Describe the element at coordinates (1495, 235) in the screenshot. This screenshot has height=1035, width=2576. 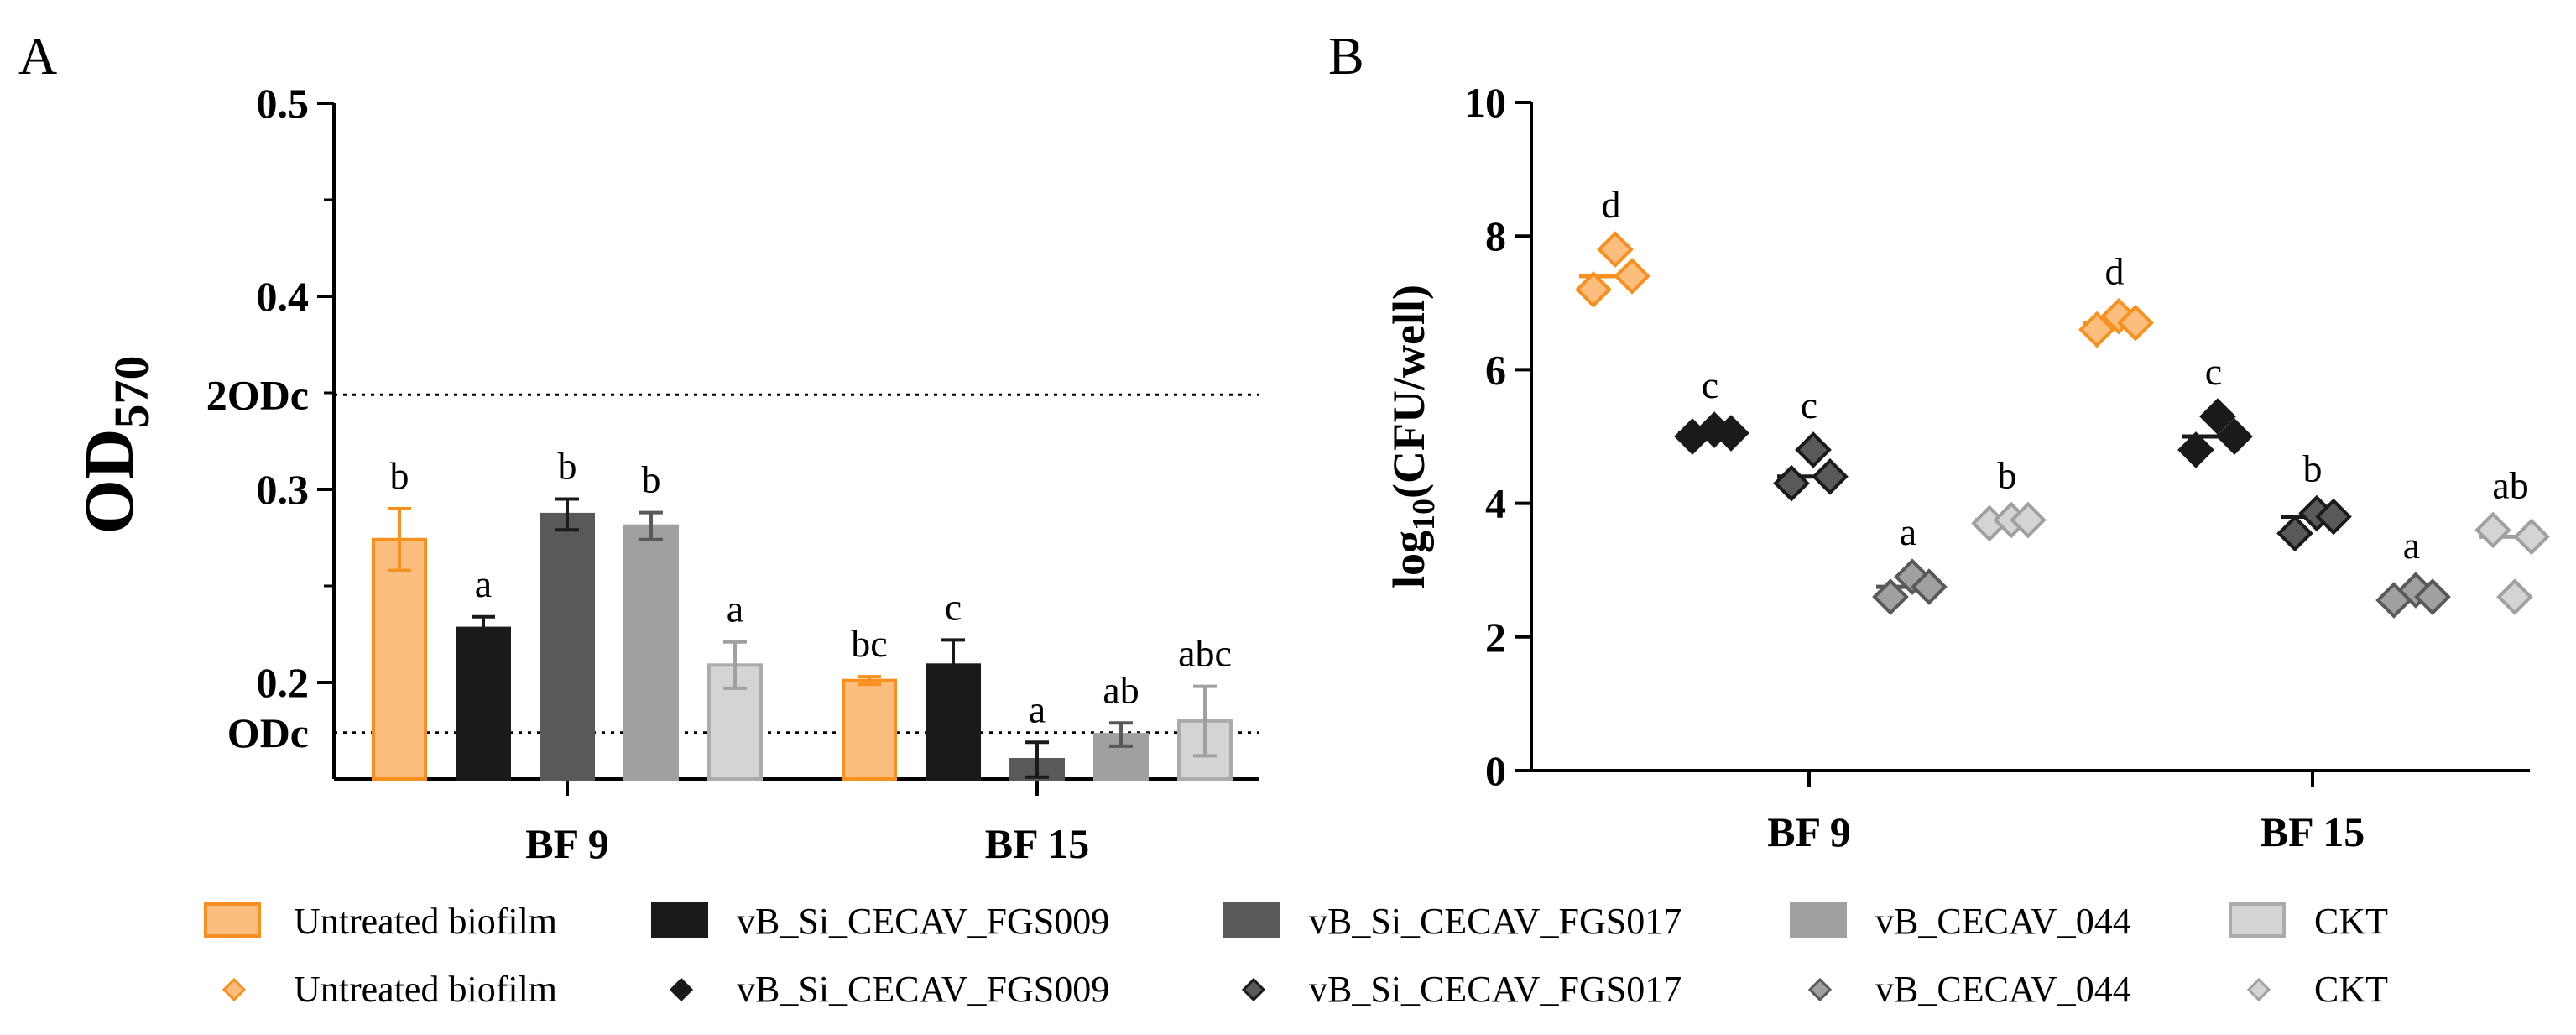
I see `y-tick-label: 8` at that location.